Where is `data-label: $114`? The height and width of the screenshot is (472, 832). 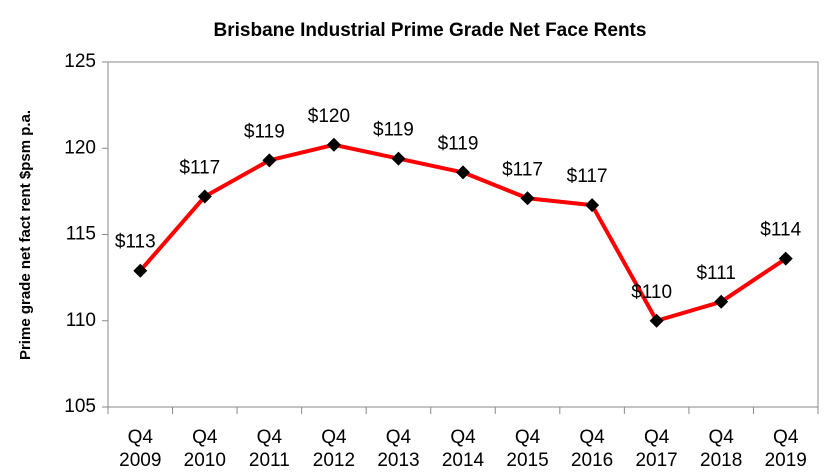 data-label: $114 is located at coordinates (780, 230).